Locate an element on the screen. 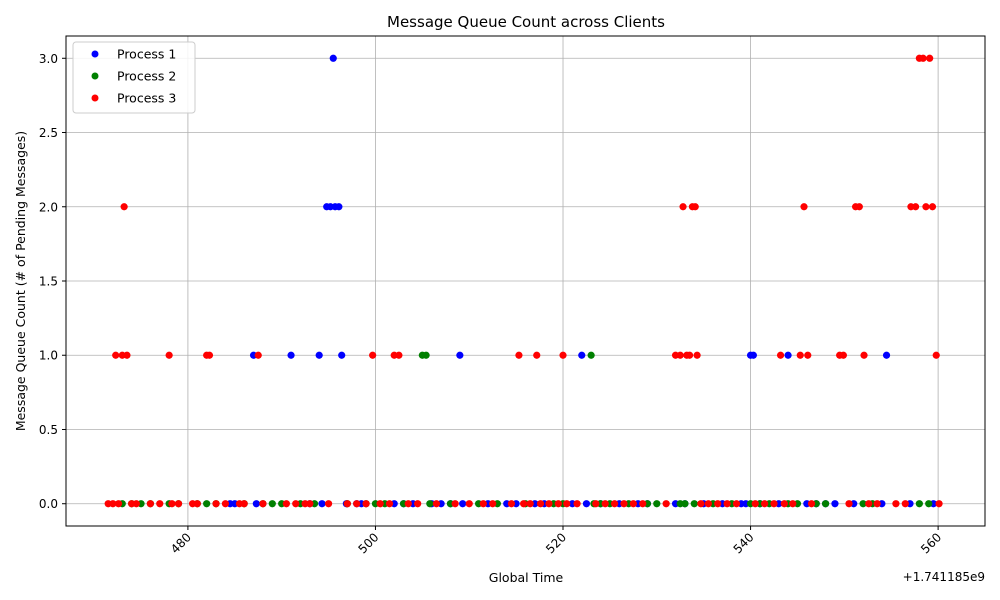  y-tick-label: 1.5 is located at coordinates (48, 282).